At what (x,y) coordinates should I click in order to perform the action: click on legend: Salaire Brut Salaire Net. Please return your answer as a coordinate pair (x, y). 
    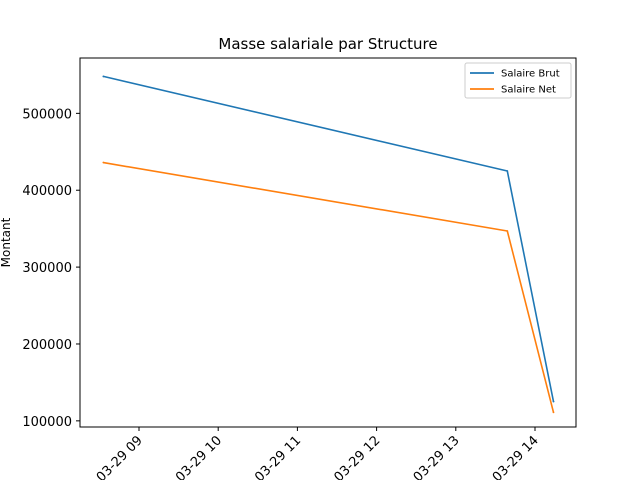
    Looking at the image, I should click on (518, 80).